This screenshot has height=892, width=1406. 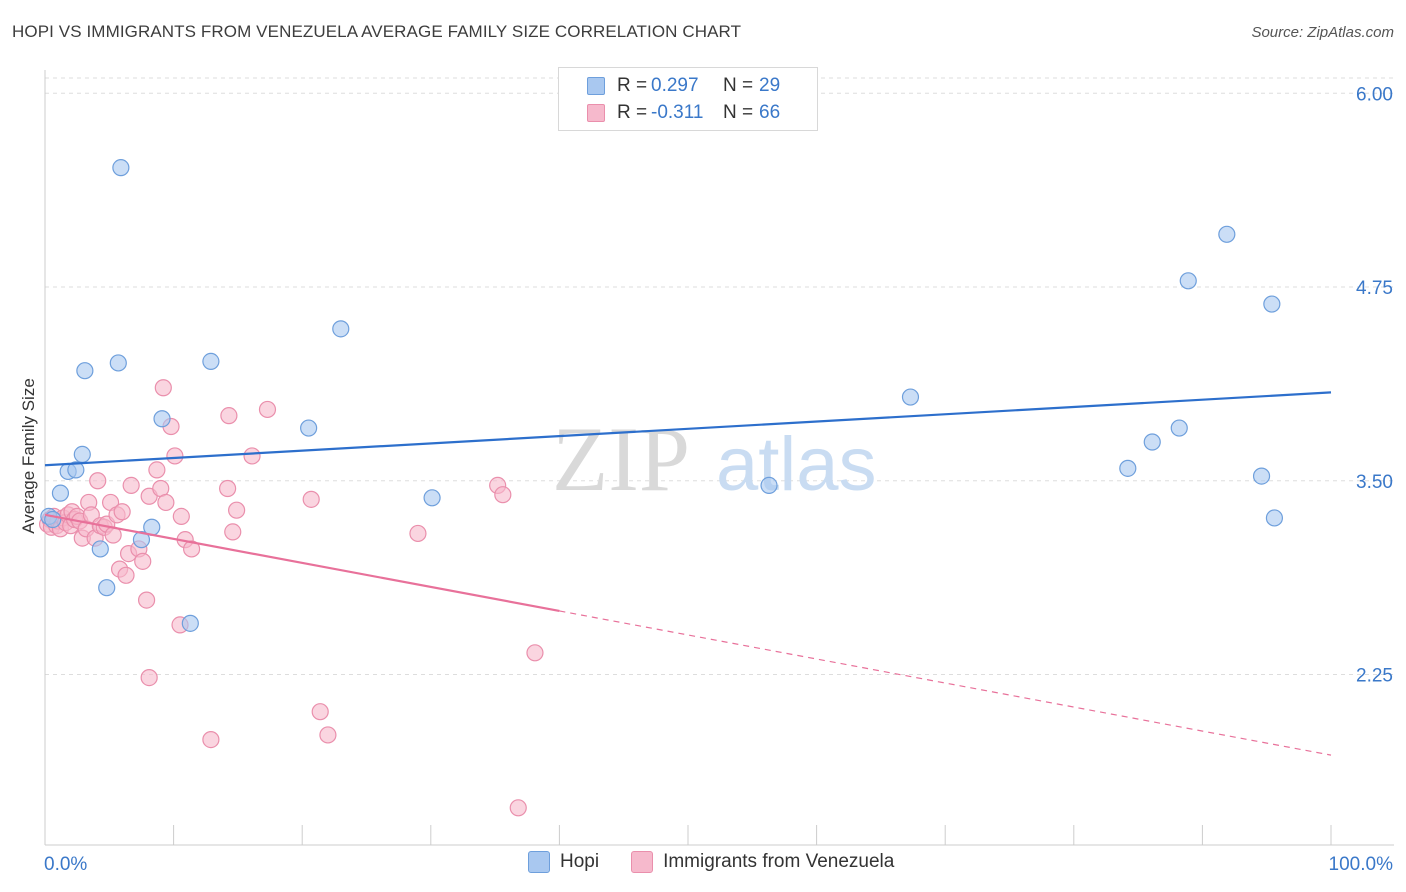 What do you see at coordinates (65, 864) in the screenshot?
I see `x-tick-label-min: 0.0%` at bounding box center [65, 864].